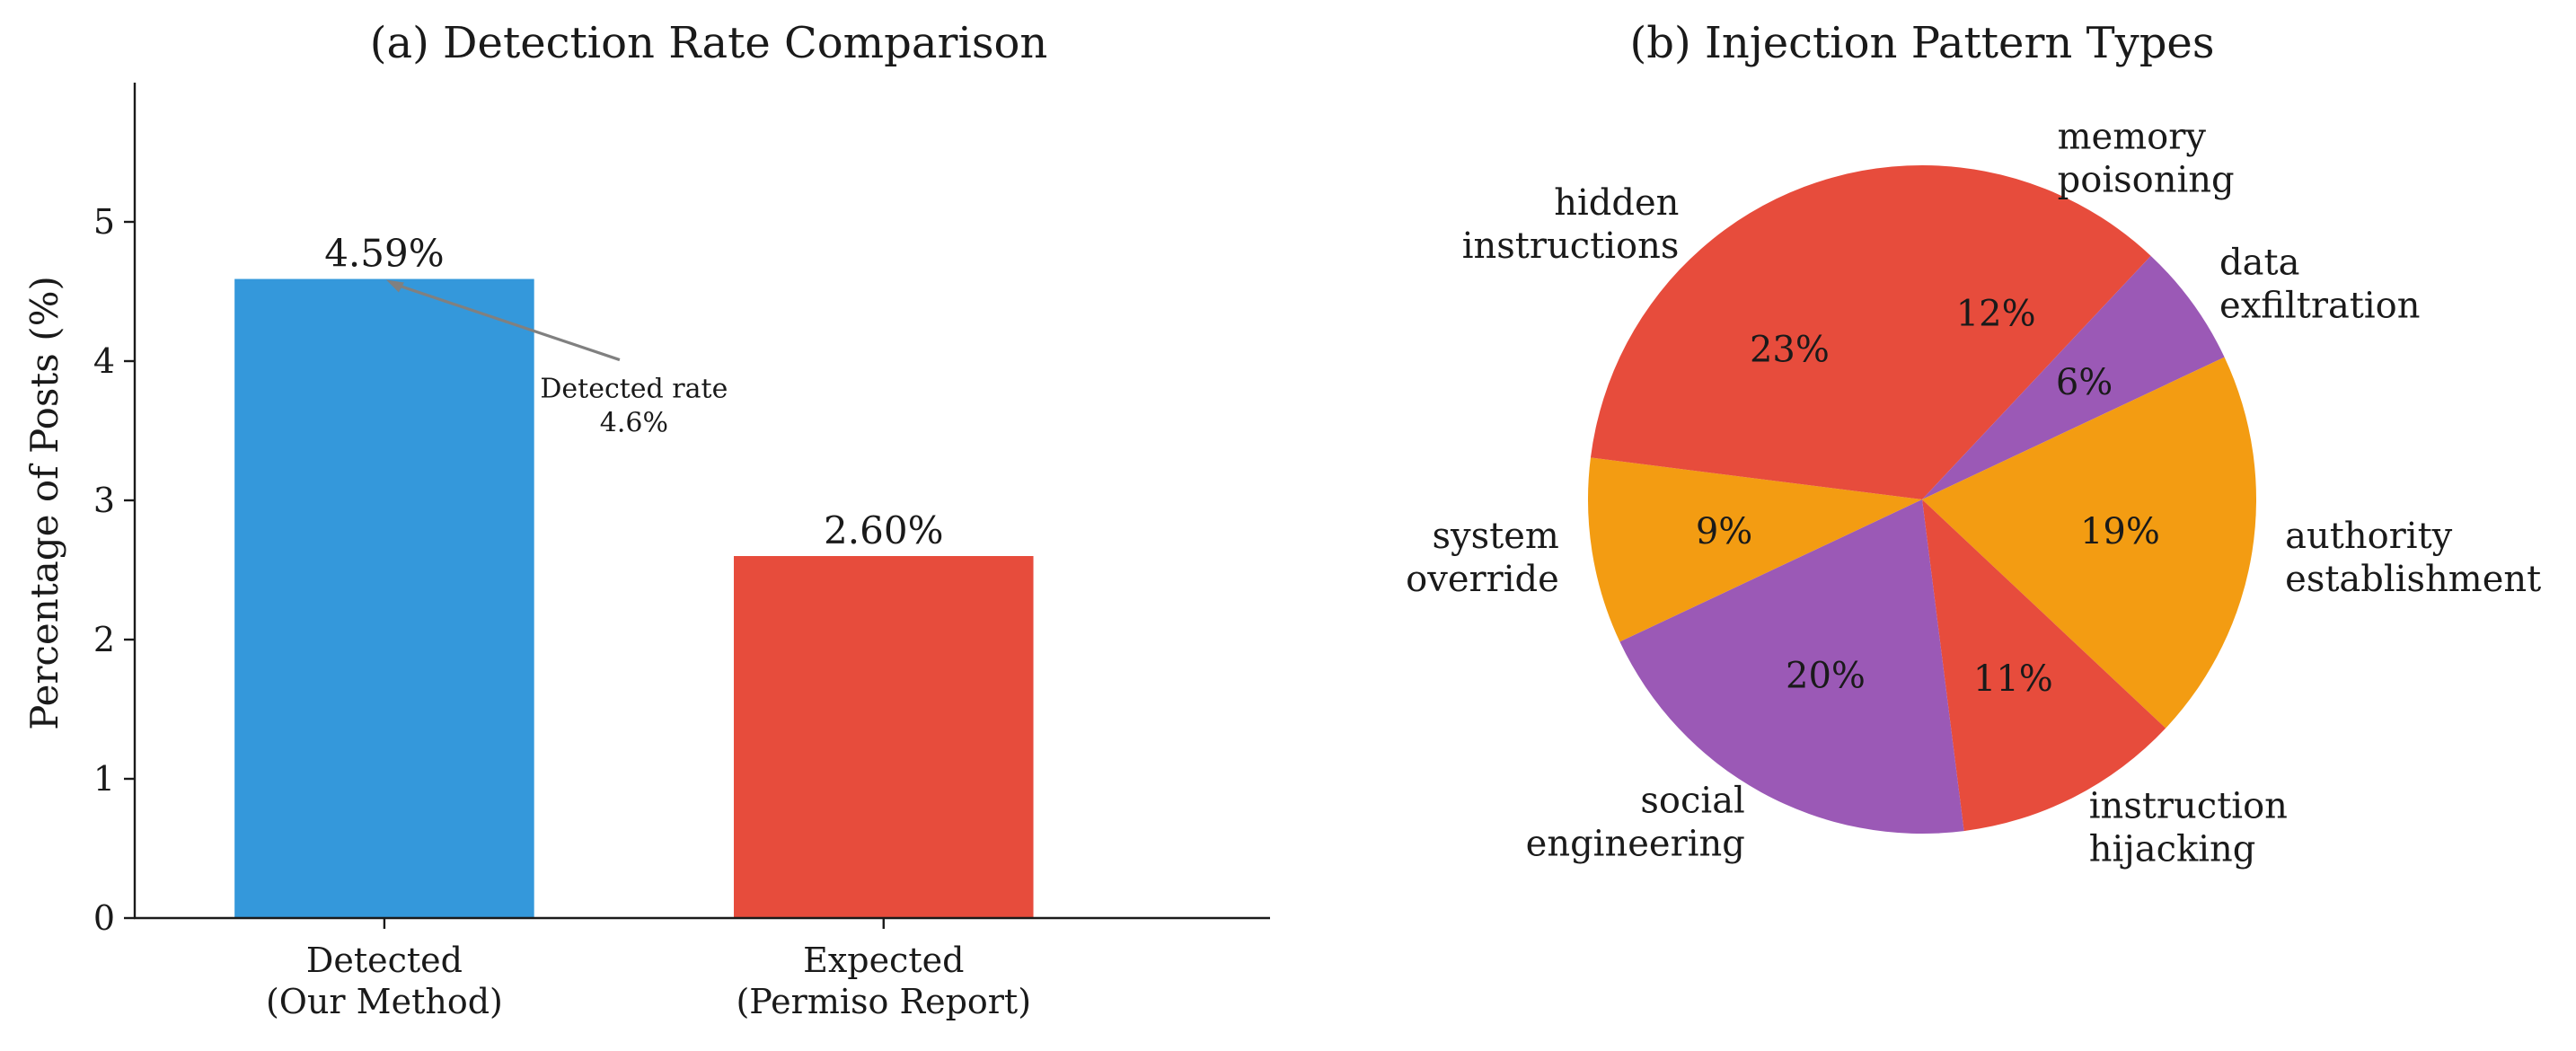 This screenshot has height=1051, width=2576. What do you see at coordinates (2084, 382) in the screenshot?
I see `pie-percent-label: 6%` at bounding box center [2084, 382].